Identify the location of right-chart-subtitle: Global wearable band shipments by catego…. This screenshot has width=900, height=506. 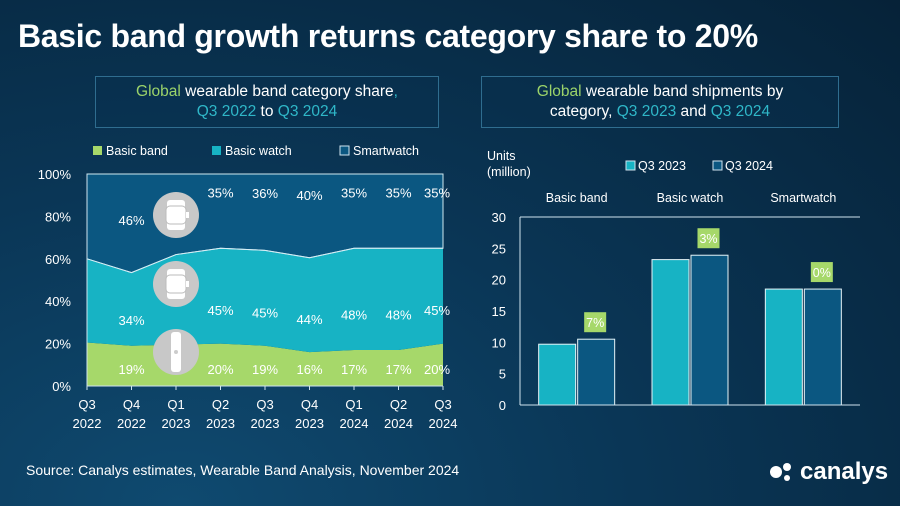
(660, 102).